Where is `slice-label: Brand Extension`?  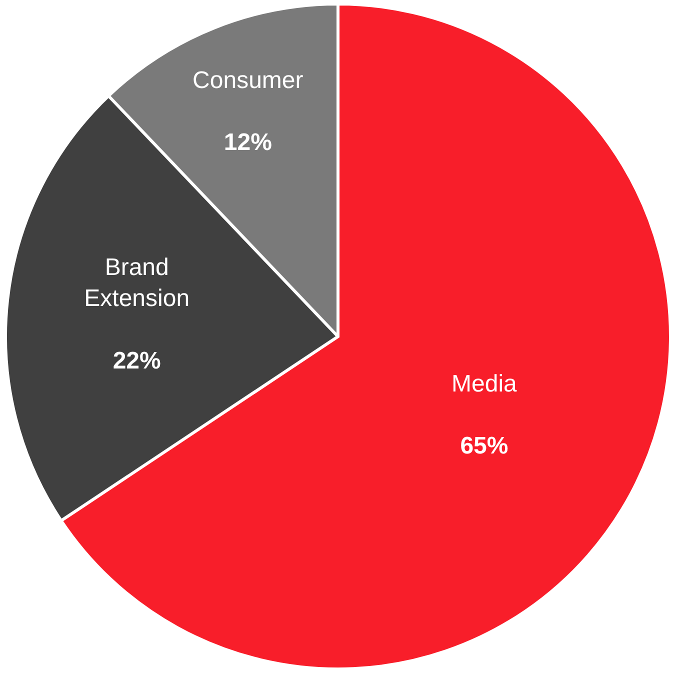 slice-label: Brand Extension is located at coordinates (137, 283).